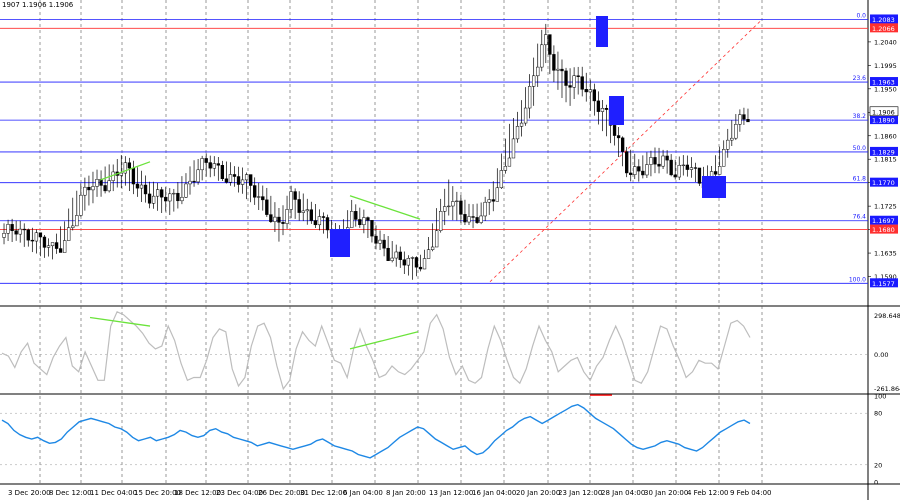 This screenshot has height=500, width=900. I want to click on y-tick-label: 1.1590, so click(885, 277).